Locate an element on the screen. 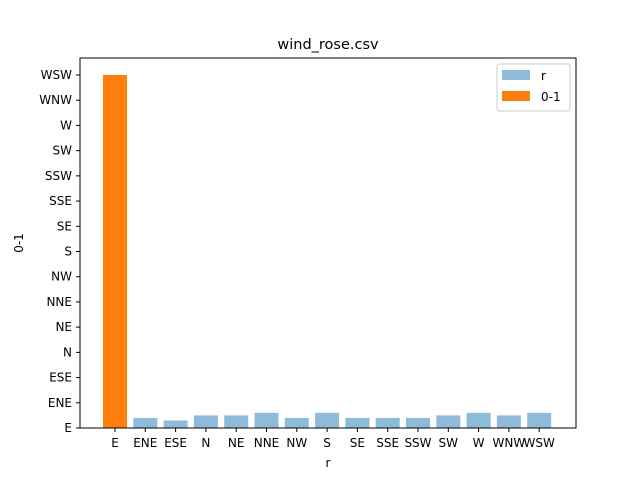 The image size is (640, 480). y-tick-label: NNE is located at coordinates (59, 302).